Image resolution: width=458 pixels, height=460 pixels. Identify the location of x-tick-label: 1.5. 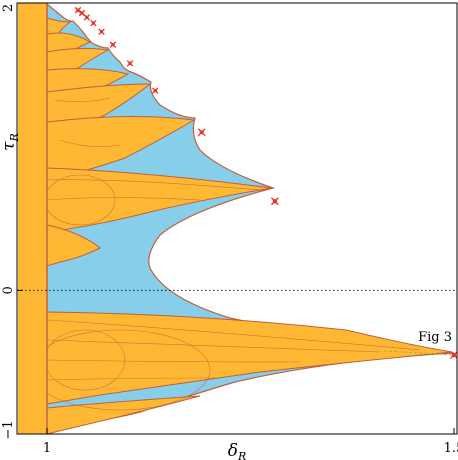
(451, 448).